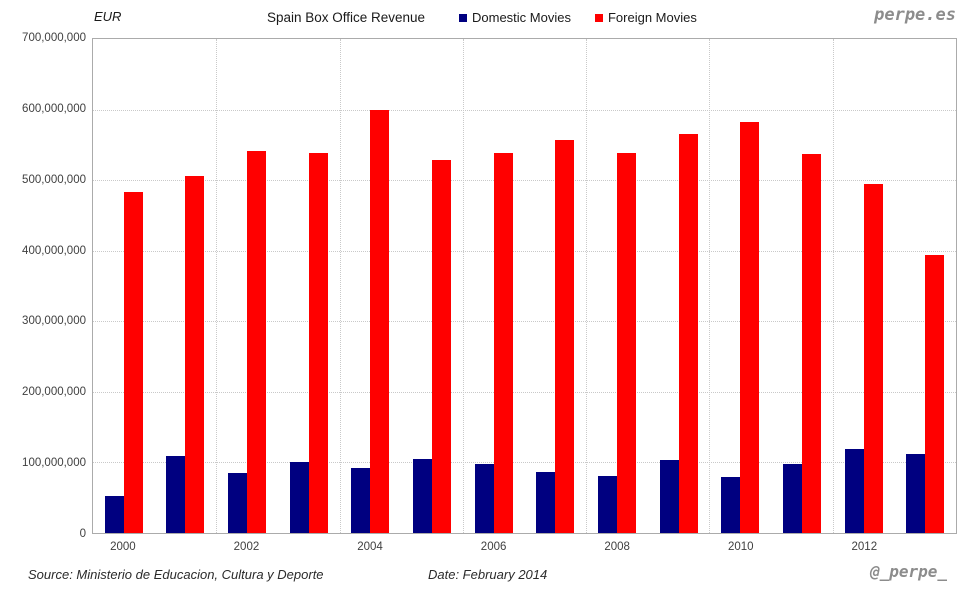  I want to click on foreign-movies-bar-2007, so click(565, 336).